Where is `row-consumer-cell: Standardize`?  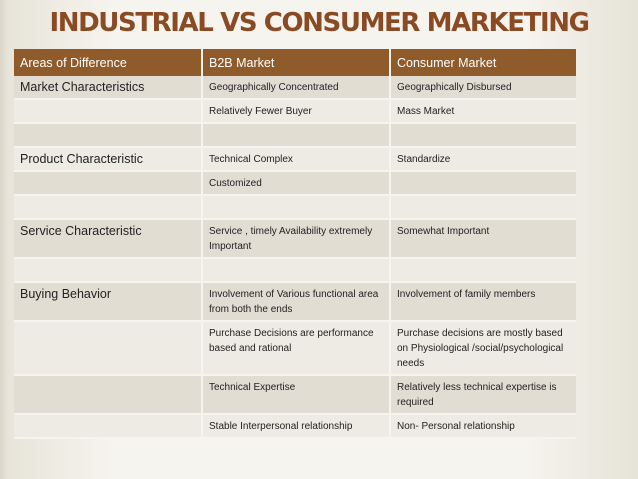 row-consumer-cell: Standardize is located at coordinates (483, 159).